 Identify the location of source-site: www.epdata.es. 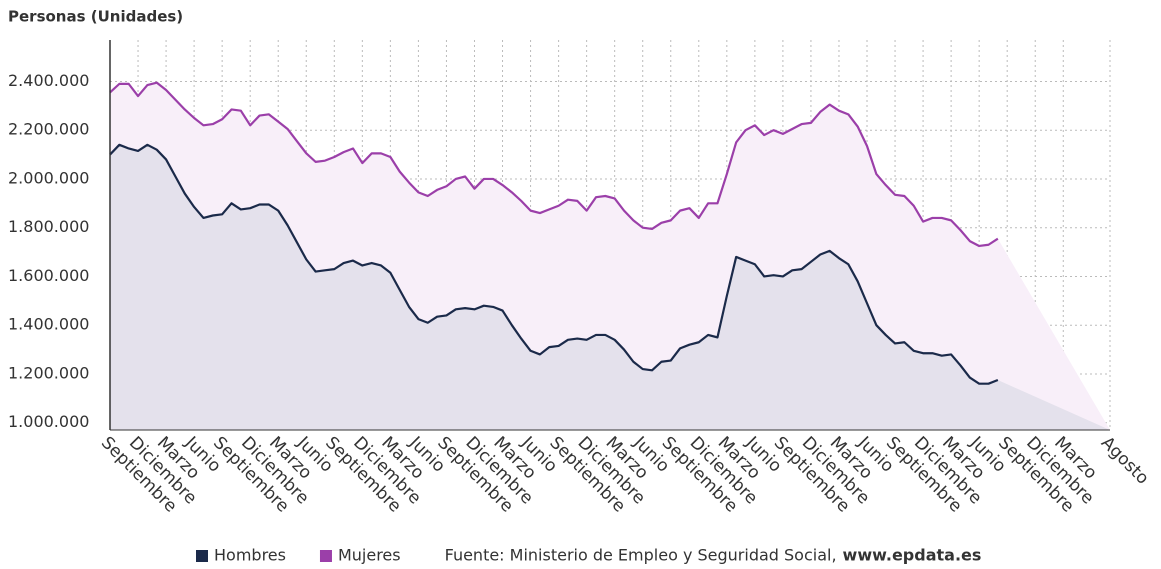
(912, 555).